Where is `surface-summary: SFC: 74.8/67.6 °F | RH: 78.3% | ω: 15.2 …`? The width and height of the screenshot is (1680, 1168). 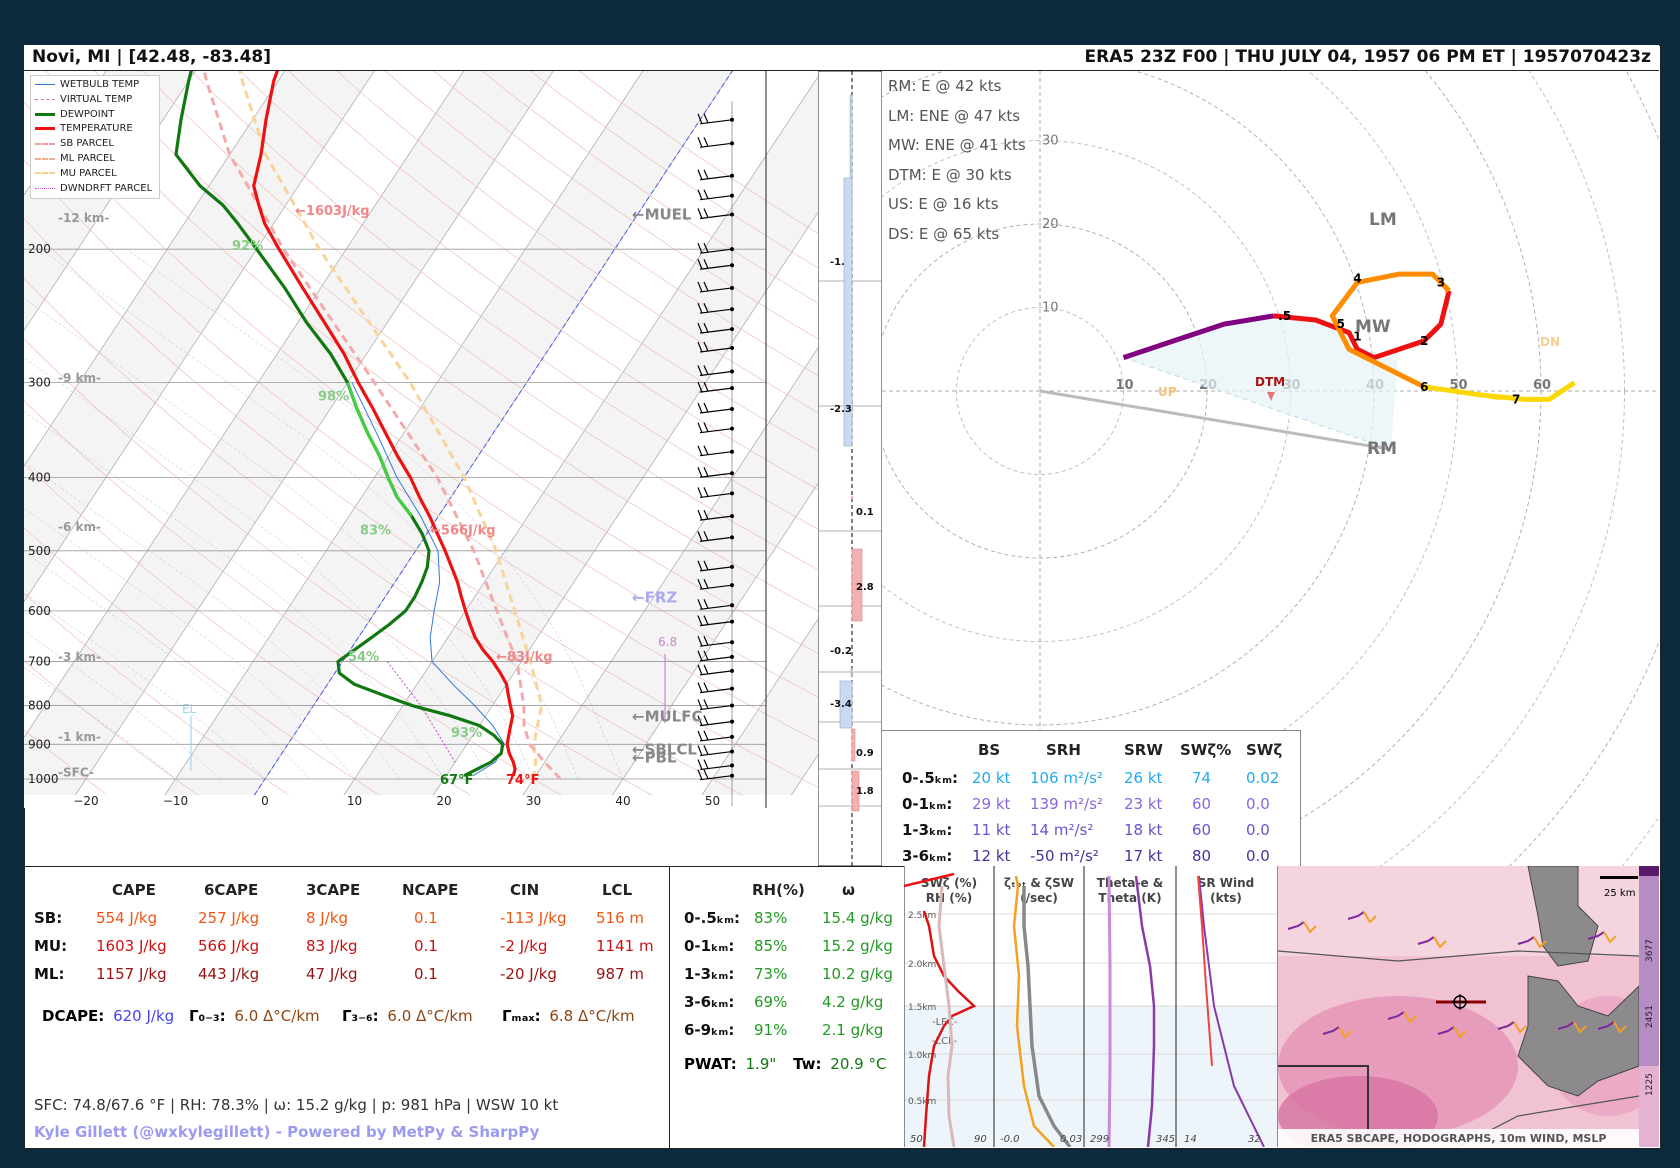 surface-summary: SFC: 74.8/67.6 °F | RH: 78.3% | ω: 15.2 … is located at coordinates (296, 1105).